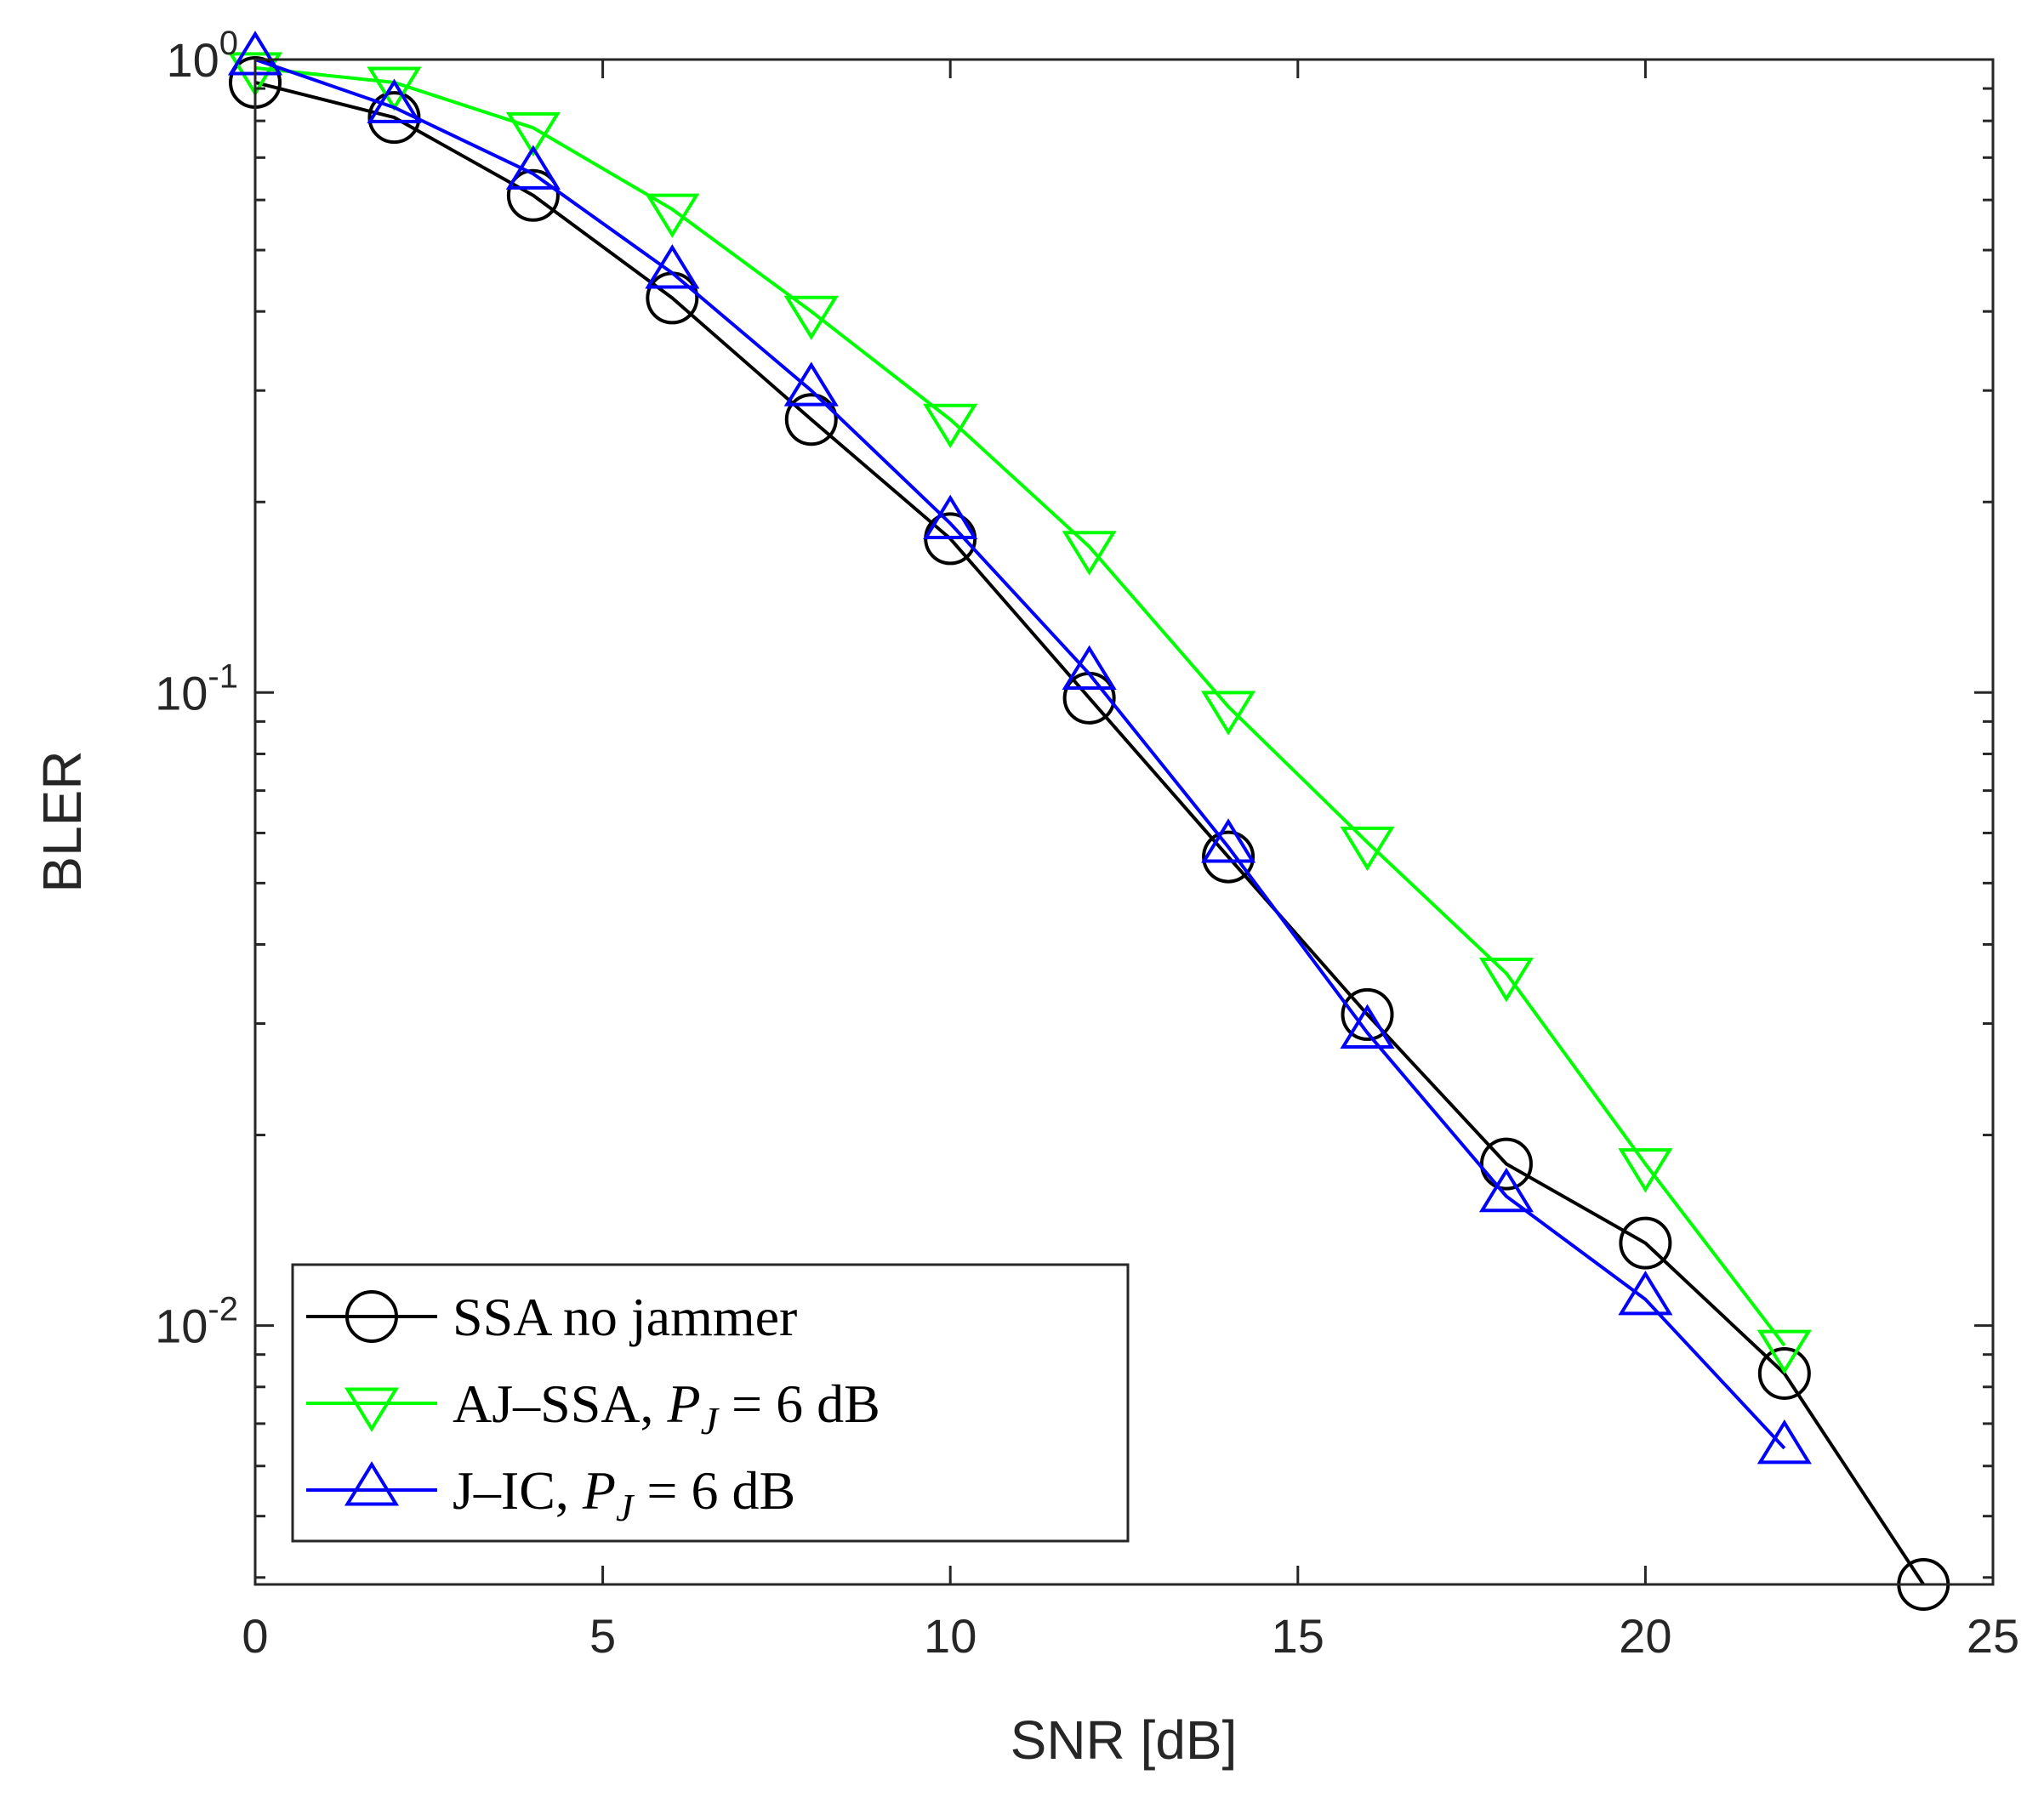 The width and height of the screenshot is (2044, 1803). I want to click on x-axis-label: SNR [dB], so click(1124, 1740).